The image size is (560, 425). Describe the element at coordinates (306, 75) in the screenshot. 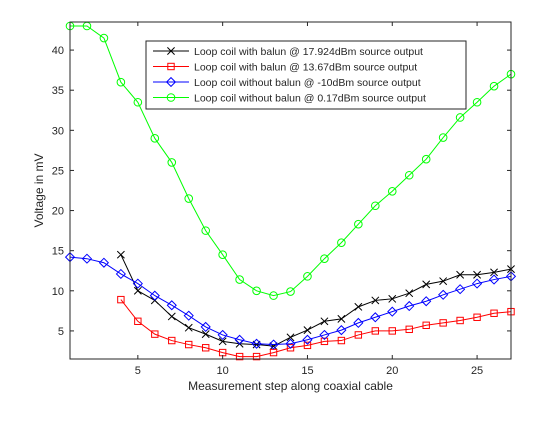

I see `legend-box` at that location.